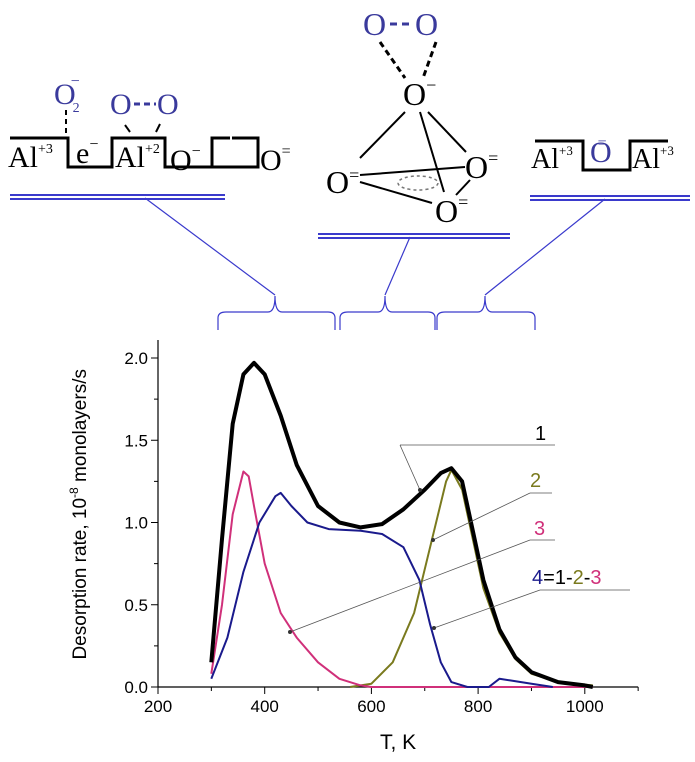 The image size is (695, 762). Describe the element at coordinates (540, 434) in the screenshot. I see `legend-label-1: 1` at that location.